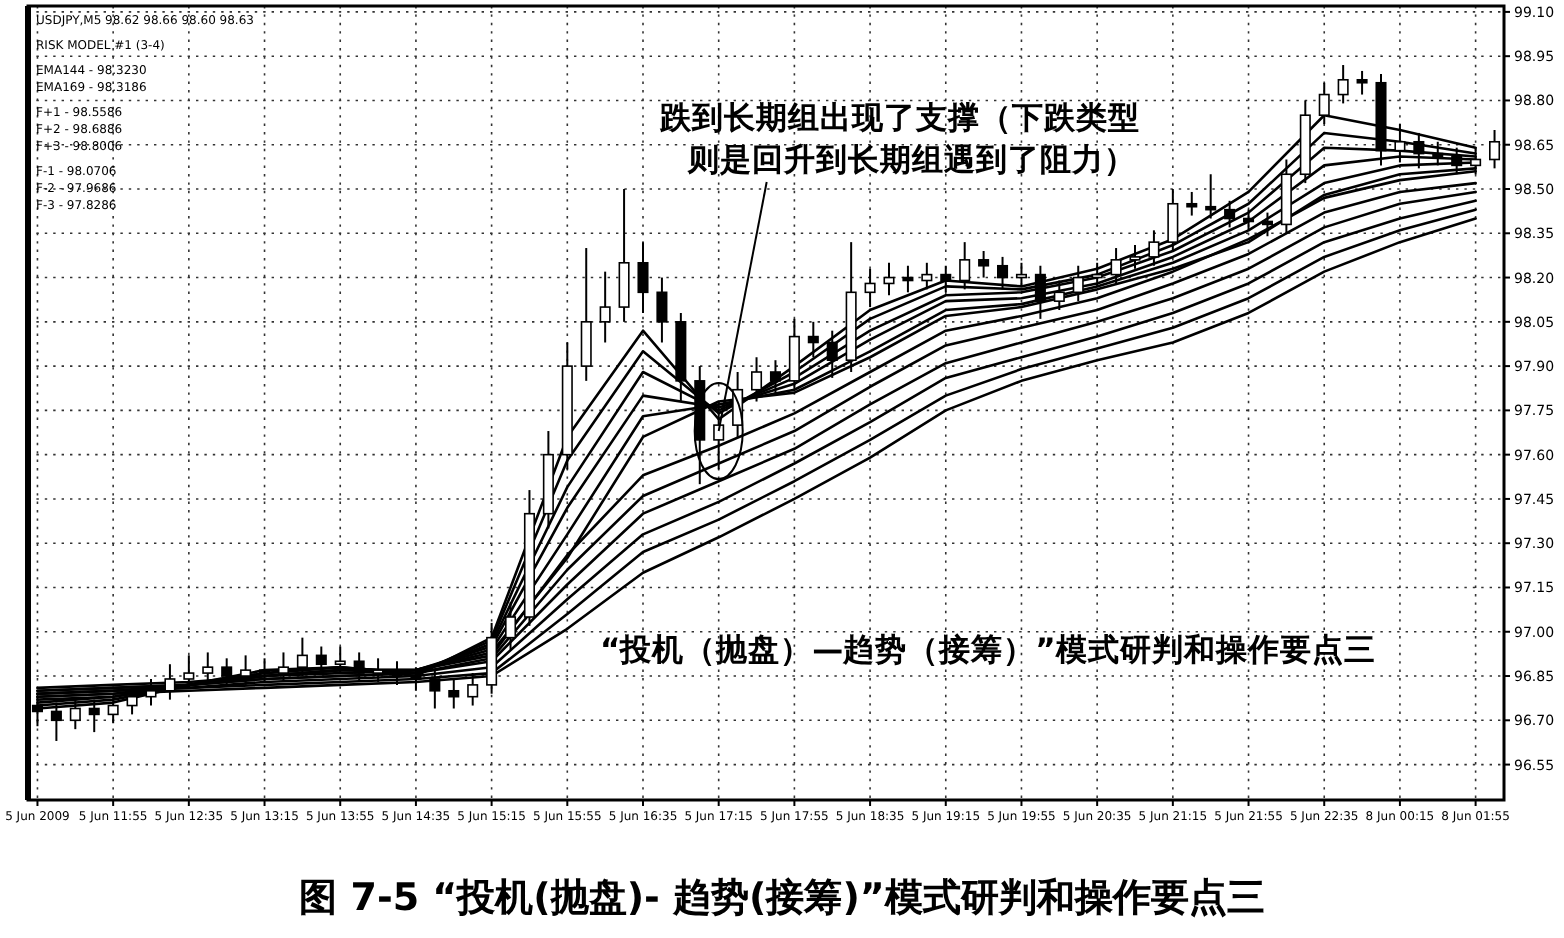  What do you see at coordinates (782, 898) in the screenshot?
I see `text: 图 7-5 “投机(抛盘)- 趋势(接筹)”模式研判和操作要点三` at bounding box center [782, 898].